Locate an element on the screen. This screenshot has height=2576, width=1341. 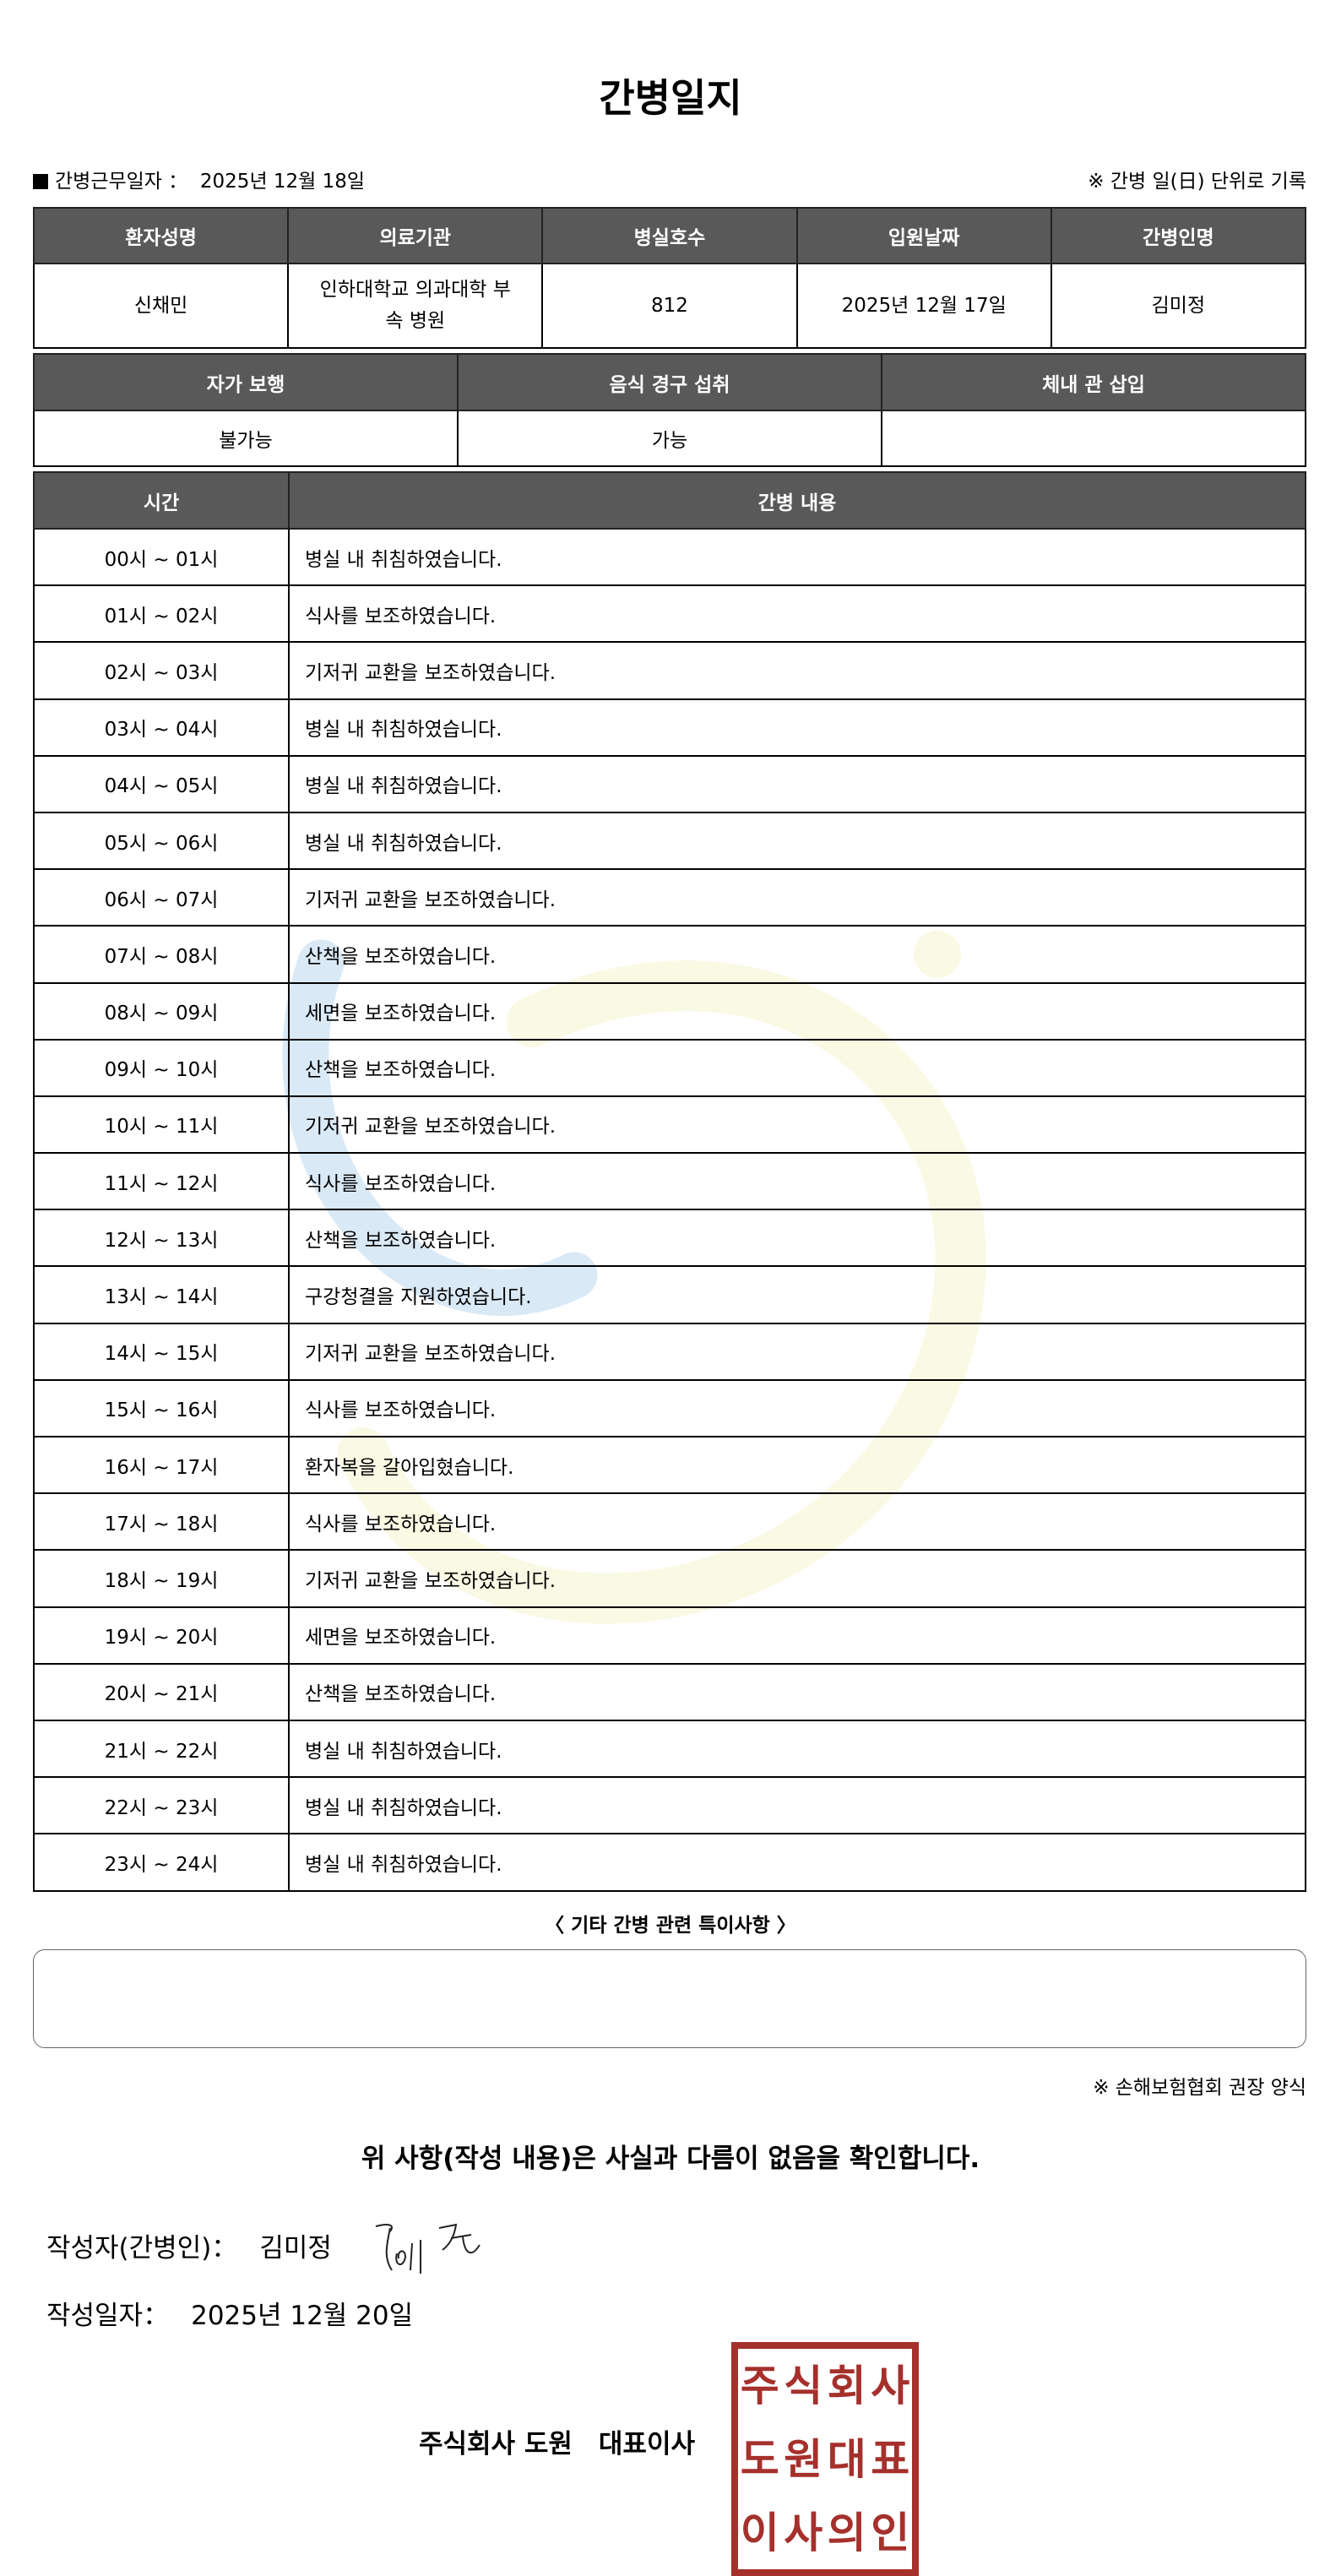
time-cell: 00시 ~ 01시 is located at coordinates (161, 557).